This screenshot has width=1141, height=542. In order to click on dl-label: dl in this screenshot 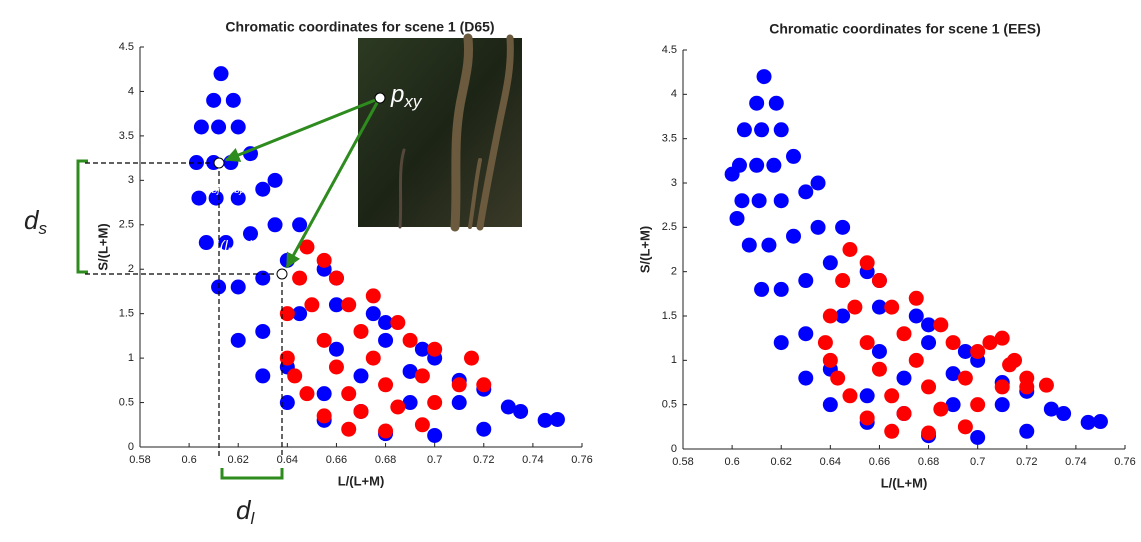, I will do `click(245, 512)`.